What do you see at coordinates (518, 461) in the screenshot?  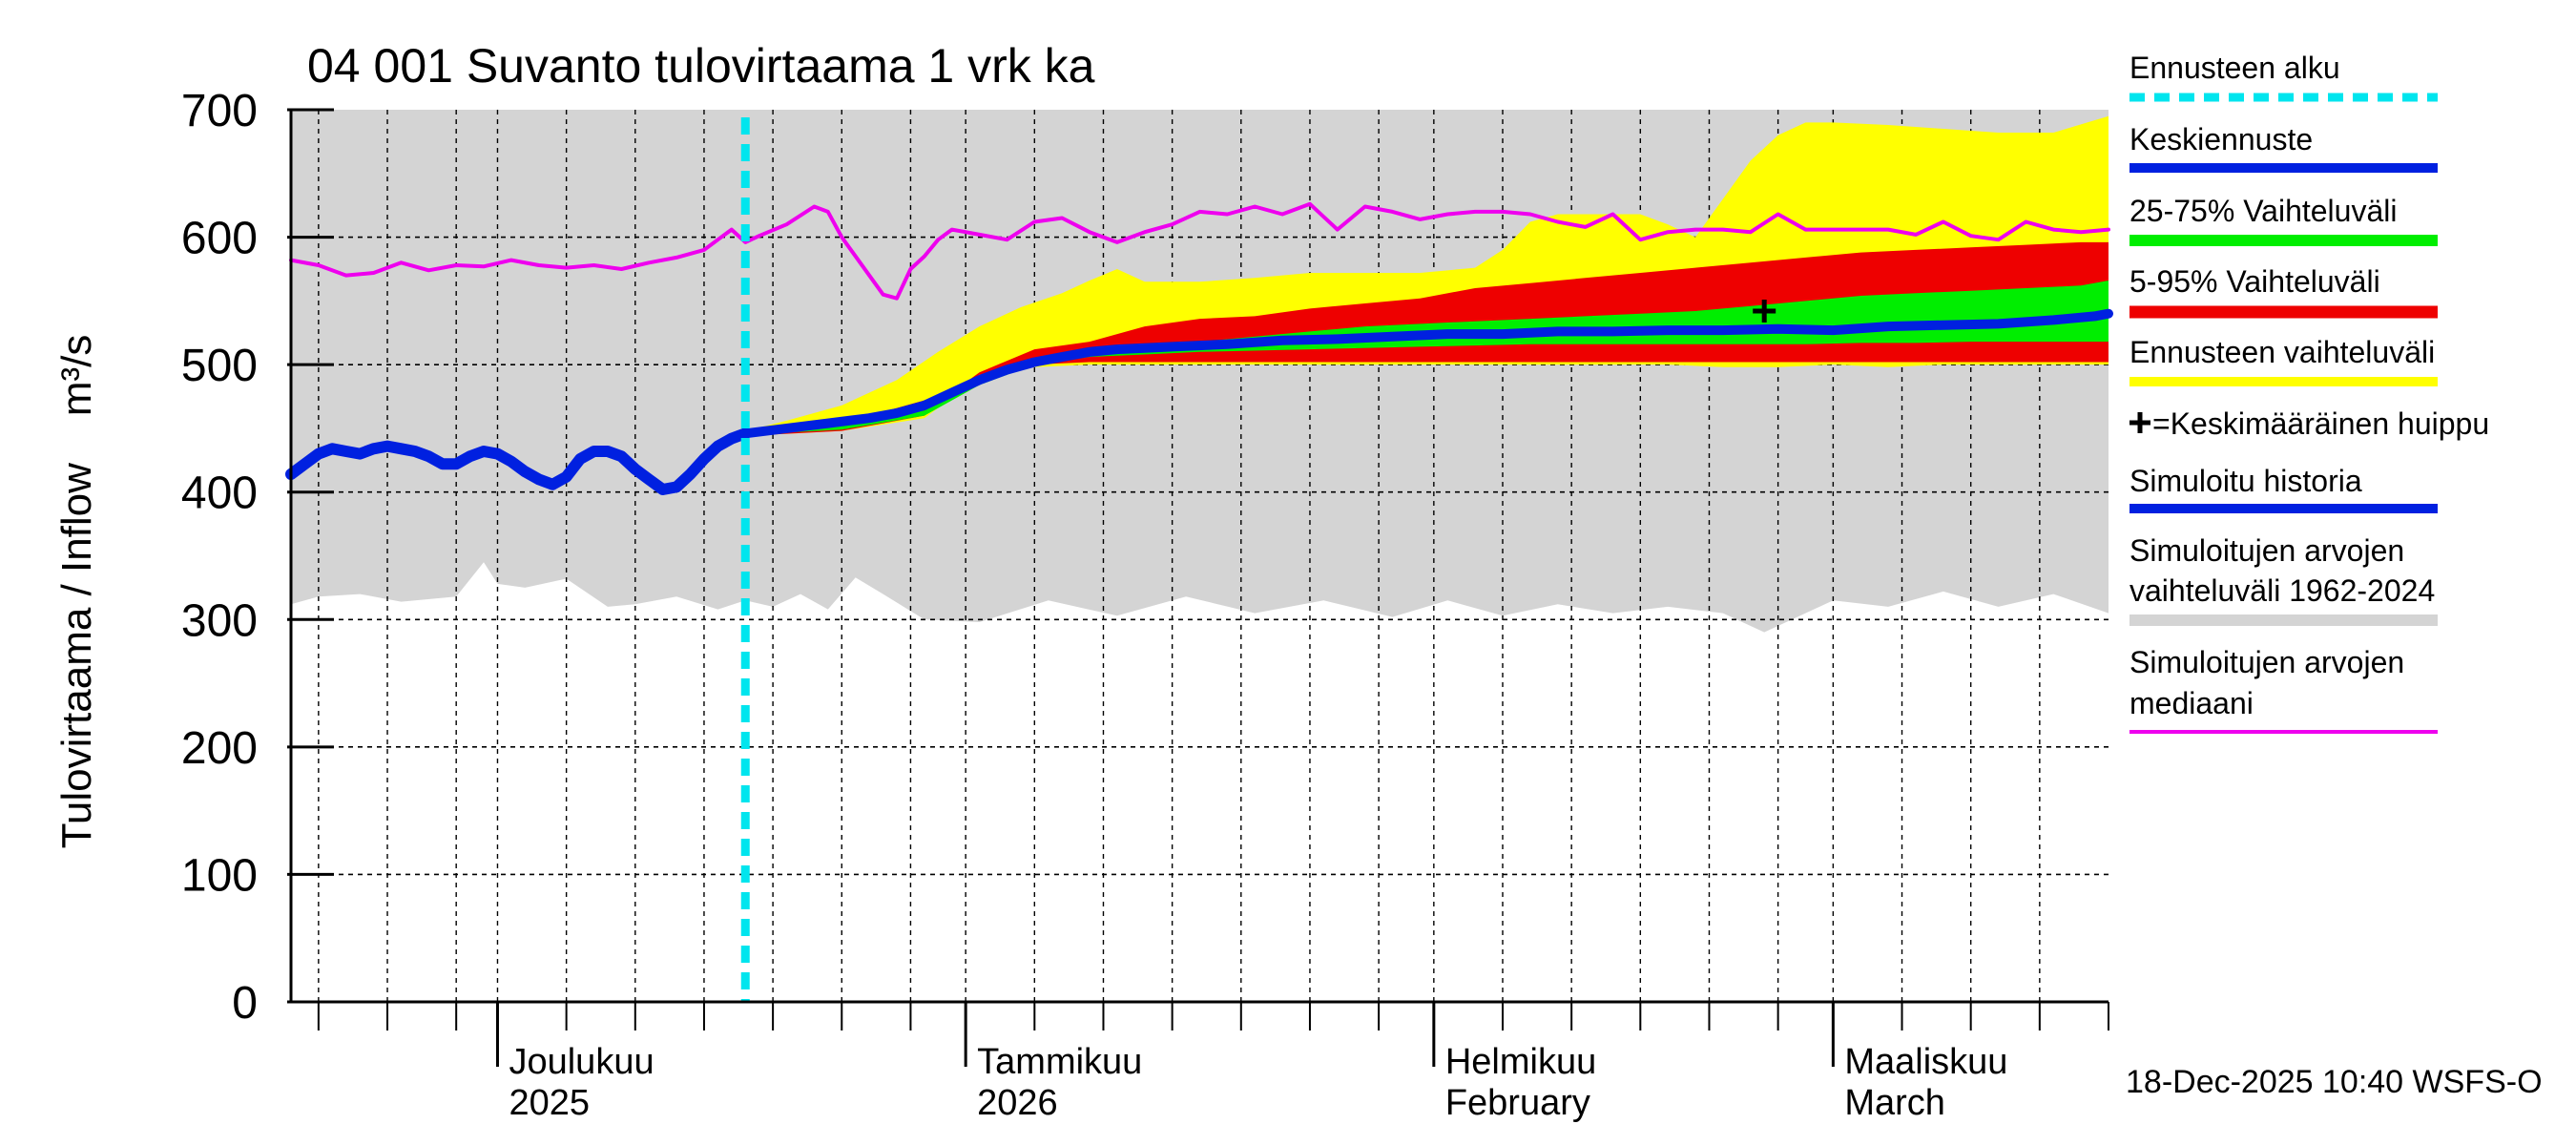 I see `simulated-history-line` at bounding box center [518, 461].